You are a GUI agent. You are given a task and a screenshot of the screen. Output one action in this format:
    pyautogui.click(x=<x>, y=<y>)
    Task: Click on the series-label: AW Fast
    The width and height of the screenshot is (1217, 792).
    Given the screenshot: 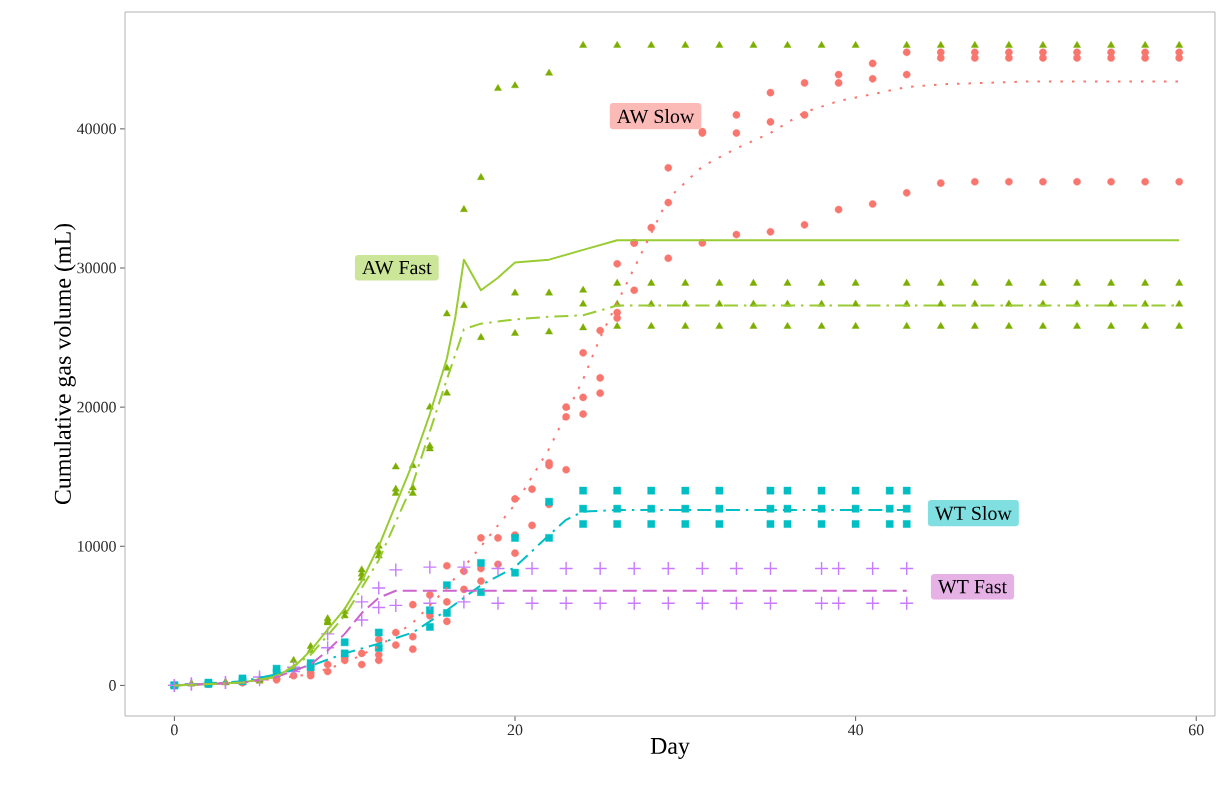 What is the action you would take?
    pyautogui.click(x=397, y=267)
    